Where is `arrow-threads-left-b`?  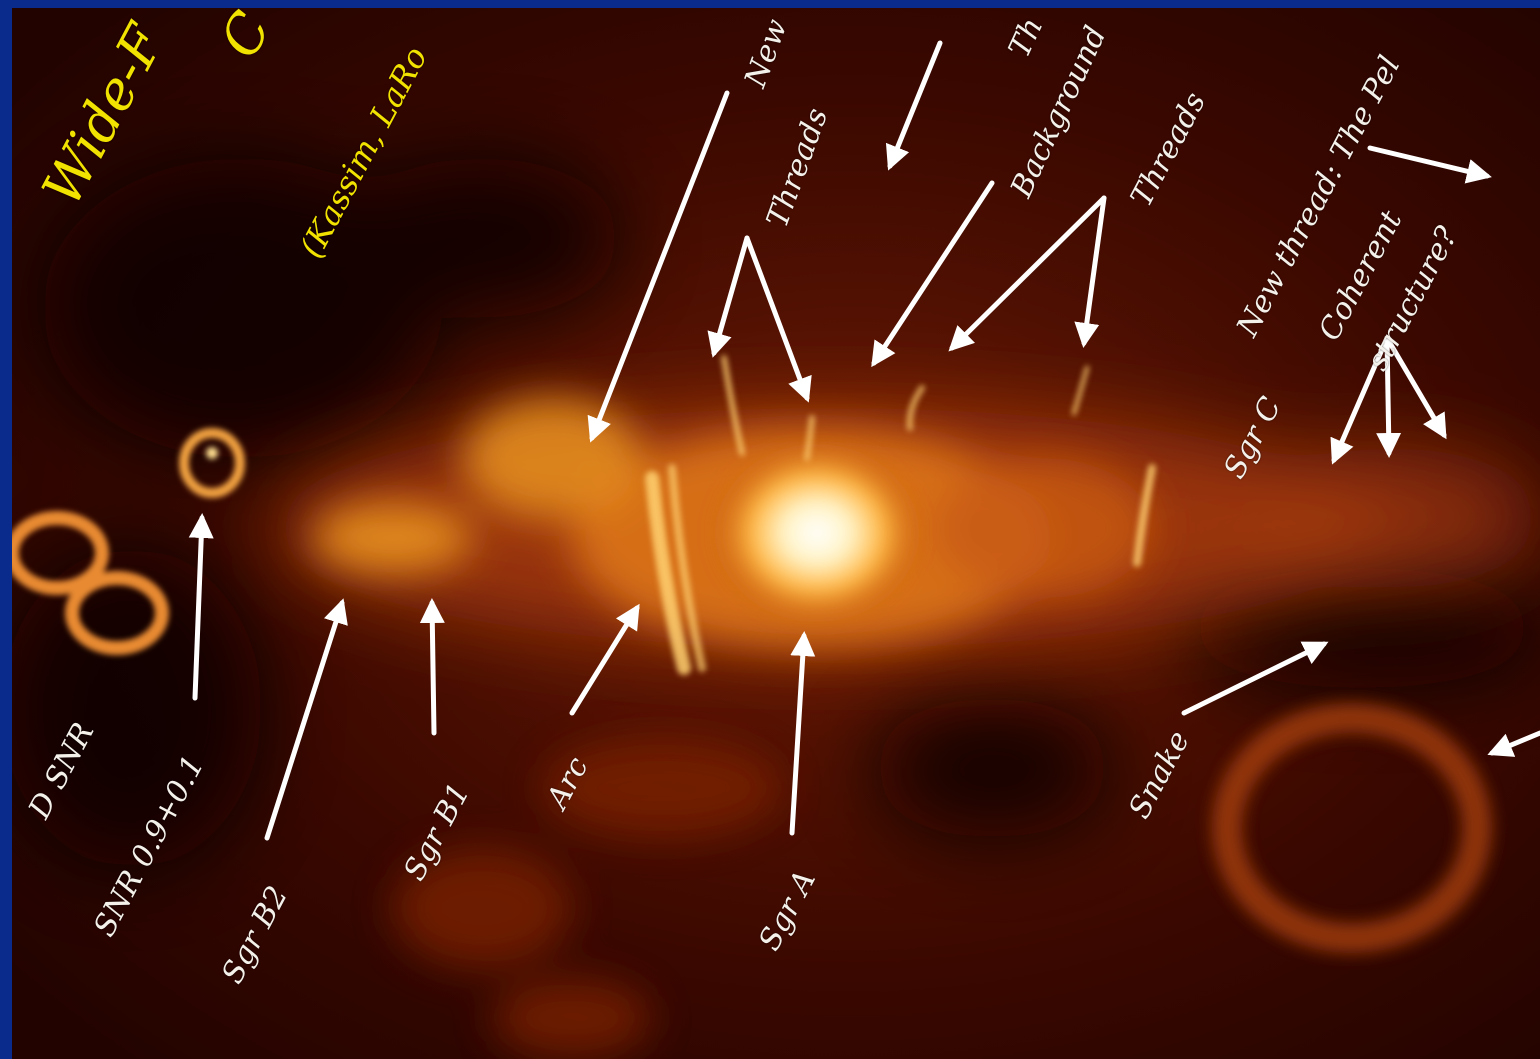
arrow-threads-left-b is located at coordinates (778, 319).